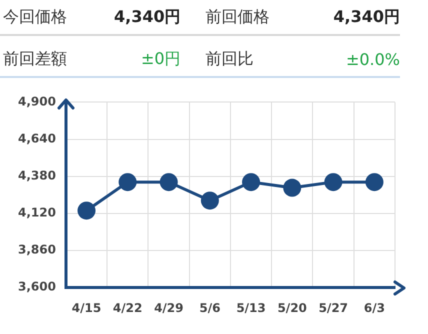 The width and height of the screenshot is (428, 334). What do you see at coordinates (37, 249) in the screenshot?
I see `y-tick-label: 3,860` at bounding box center [37, 249].